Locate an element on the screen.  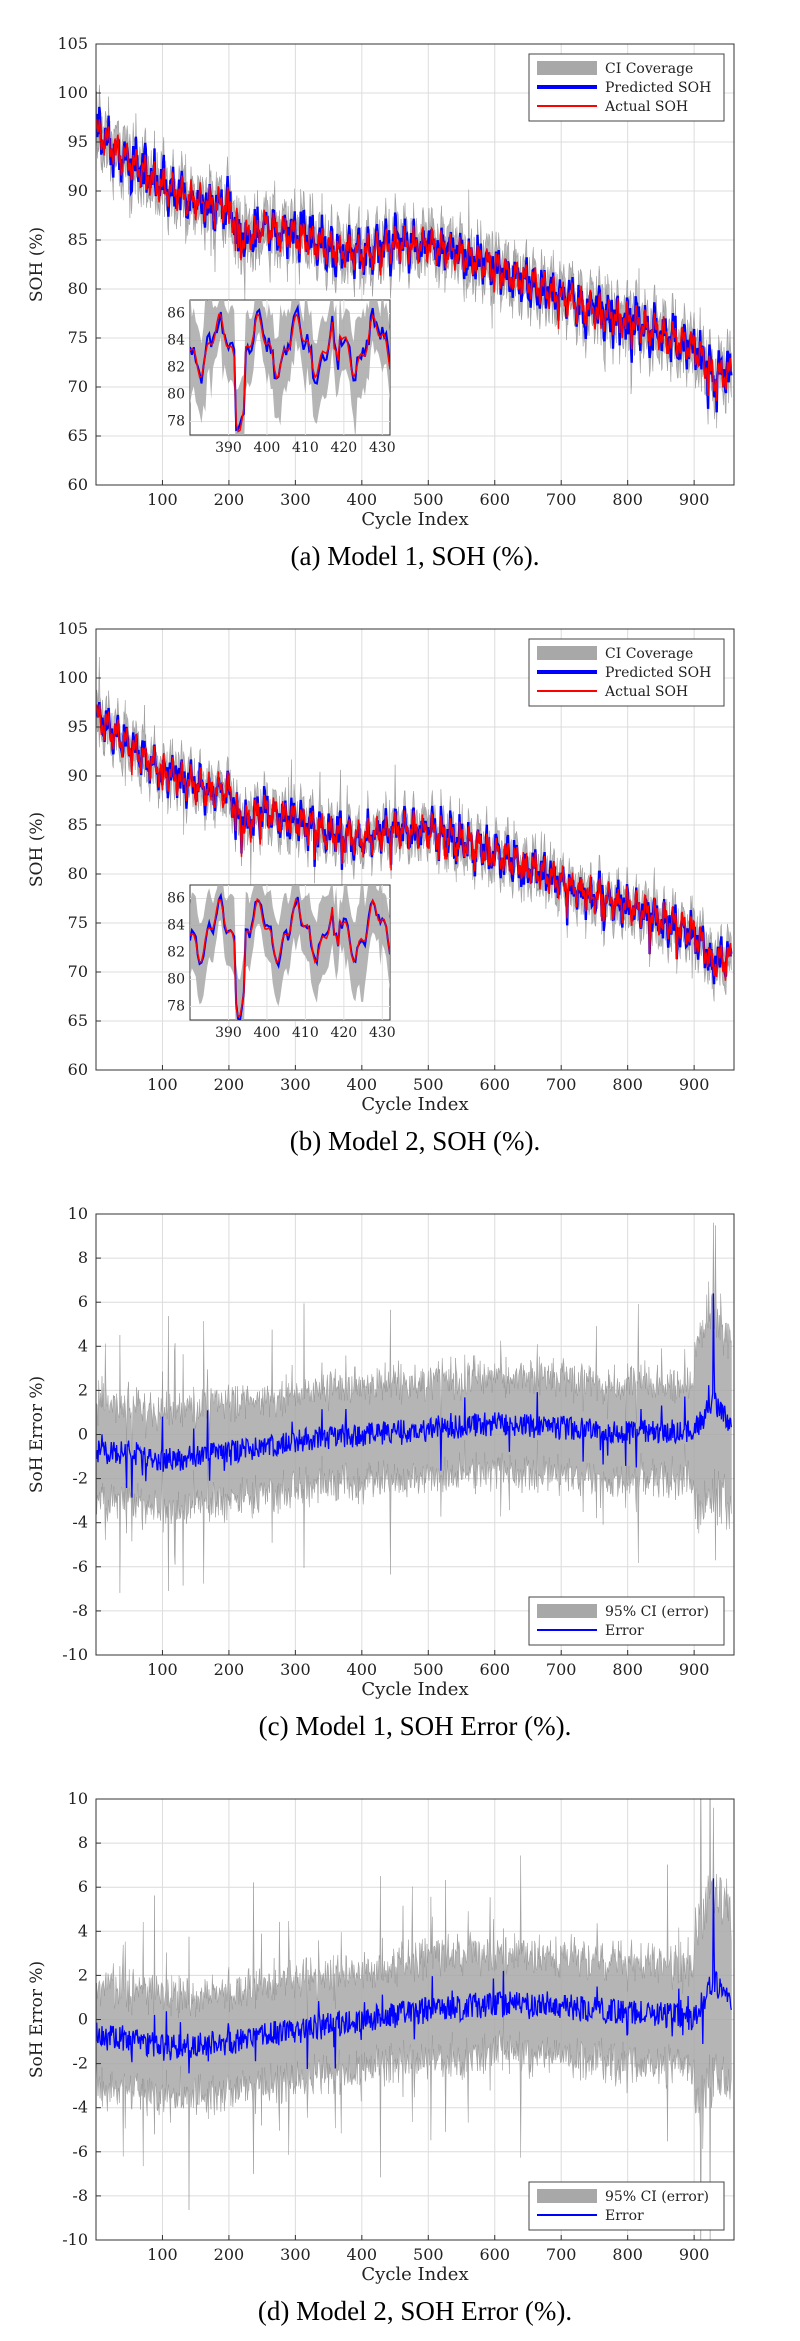
y-tick-label: -4 is located at coordinates (80, 1522).